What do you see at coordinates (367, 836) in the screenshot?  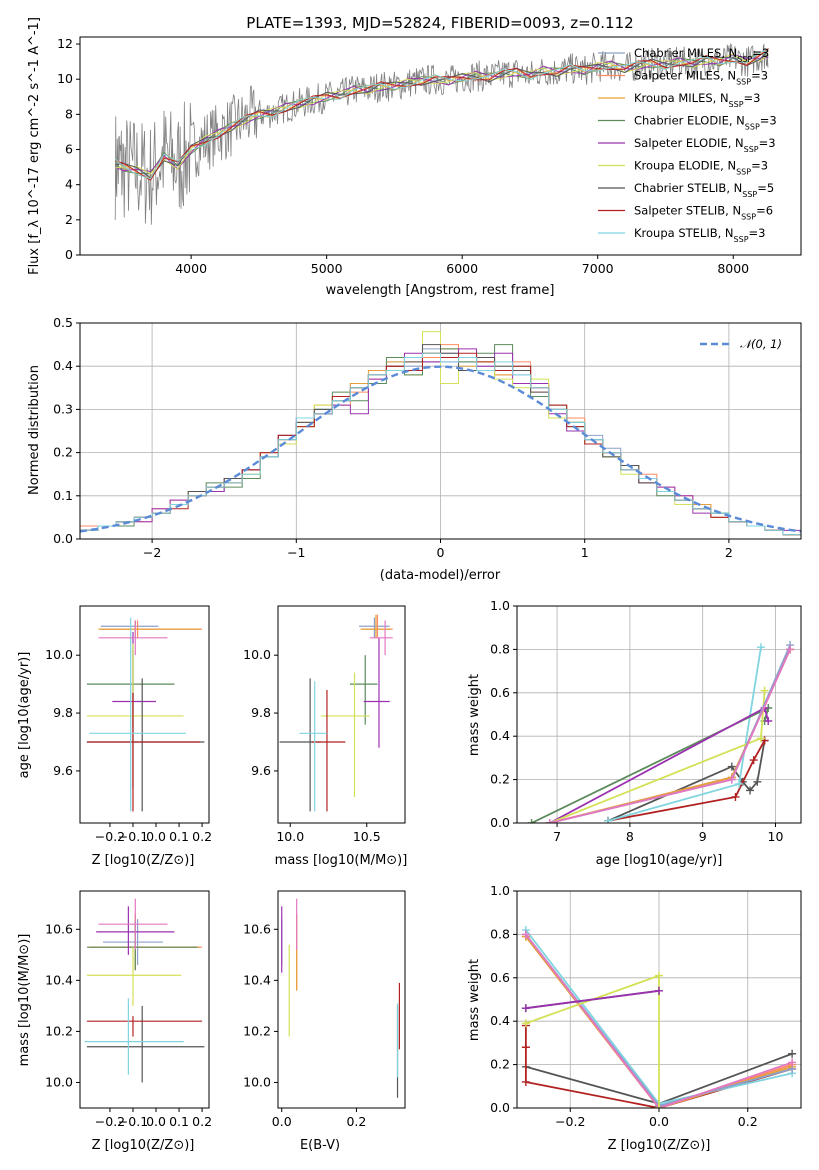 I see `x-tick-label: 10.5` at bounding box center [367, 836].